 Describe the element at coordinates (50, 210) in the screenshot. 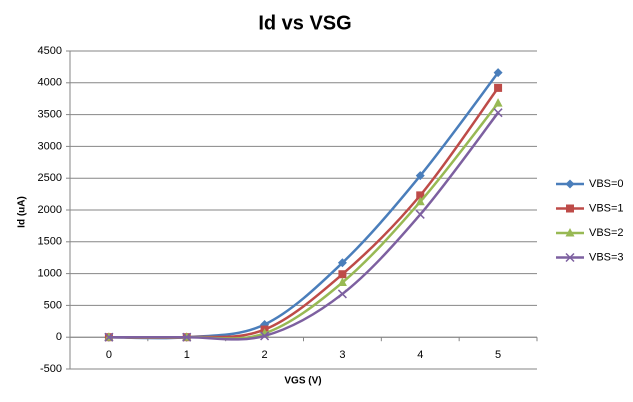

I see `y-tick-label: 2000` at that location.